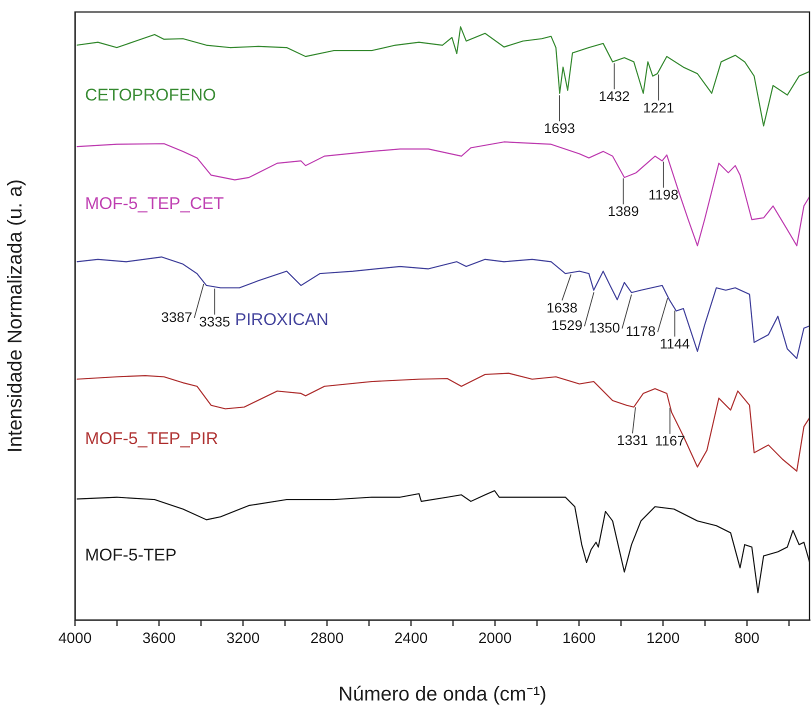 The image size is (811, 711). What do you see at coordinates (579, 639) in the screenshot?
I see `x-tick-label: 1600` at bounding box center [579, 639].